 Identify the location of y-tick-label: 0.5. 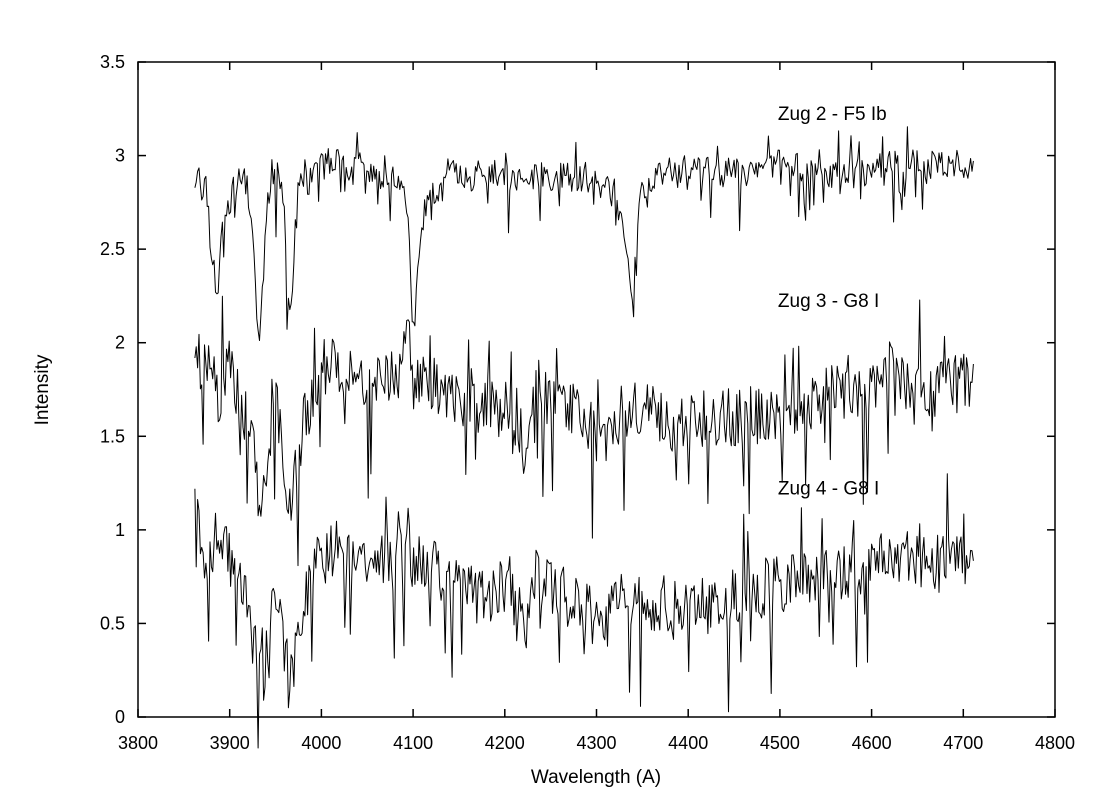
(112, 623).